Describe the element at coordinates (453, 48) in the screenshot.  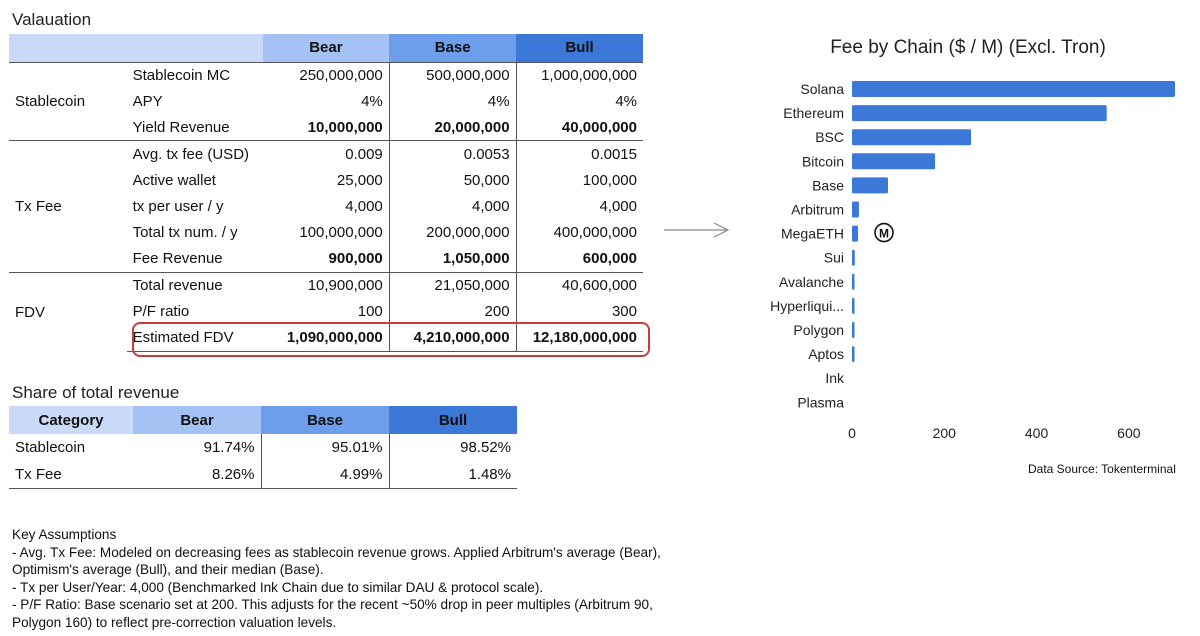
I see `header-base: Base` at that location.